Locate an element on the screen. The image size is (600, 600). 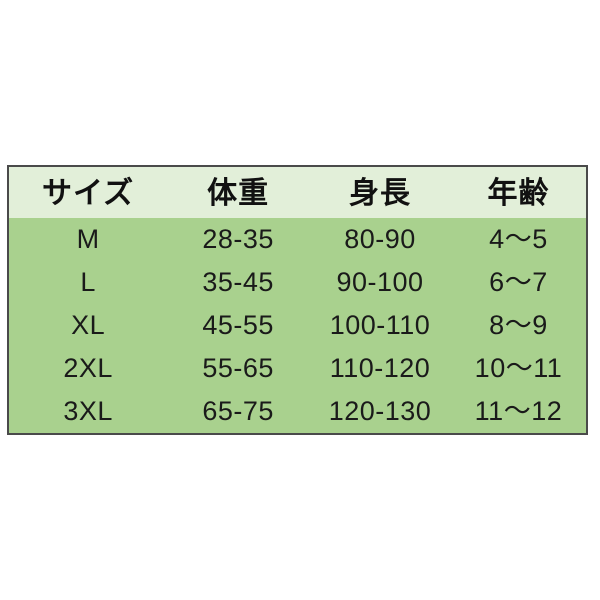
cell-height: 100-110 is located at coordinates (380, 325).